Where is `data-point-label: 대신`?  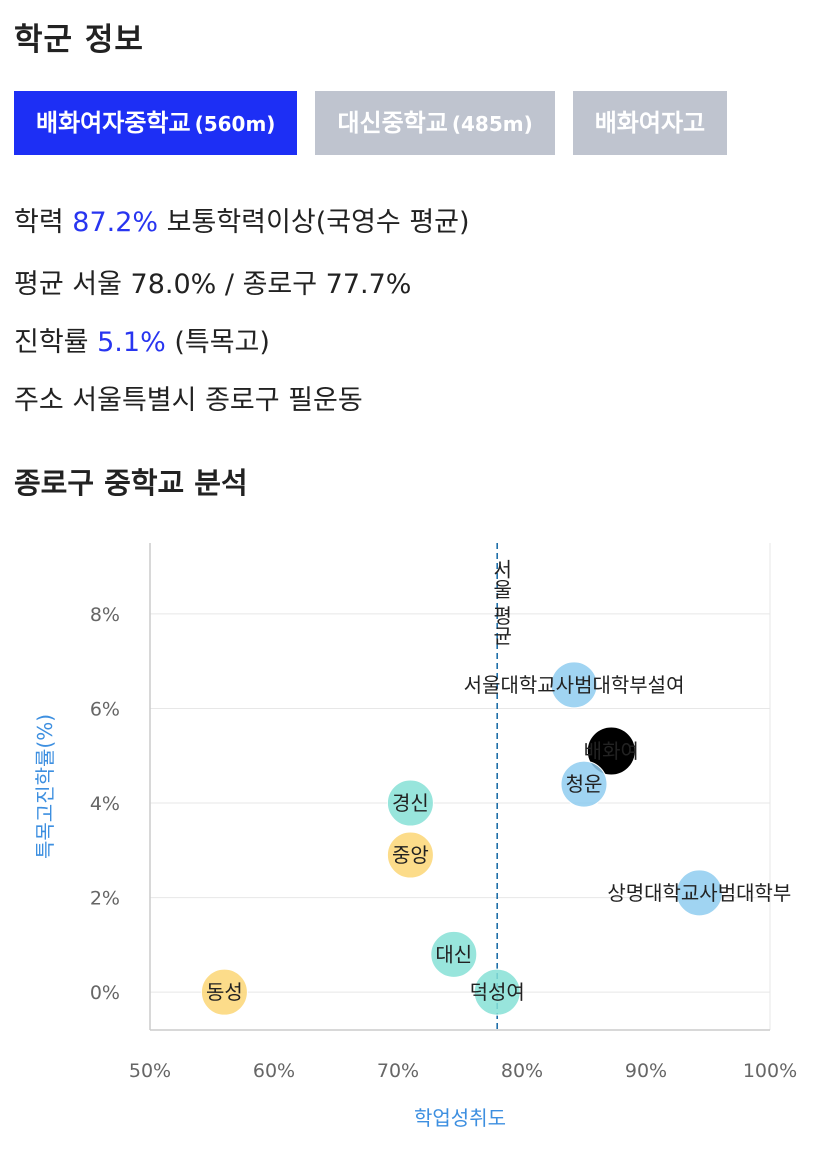 data-point-label: 대신 is located at coordinates (453, 954).